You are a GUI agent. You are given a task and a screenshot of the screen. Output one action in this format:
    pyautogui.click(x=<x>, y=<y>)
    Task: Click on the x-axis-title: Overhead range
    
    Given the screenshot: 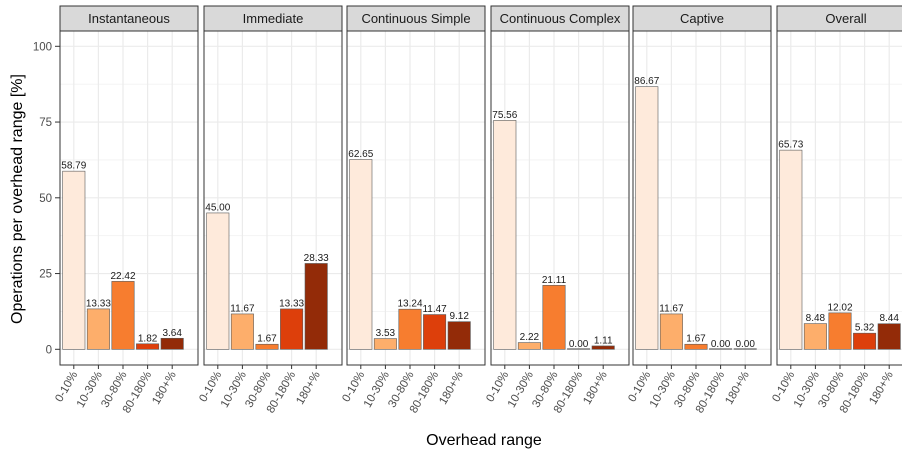 What is the action you would take?
    pyautogui.click(x=484, y=440)
    